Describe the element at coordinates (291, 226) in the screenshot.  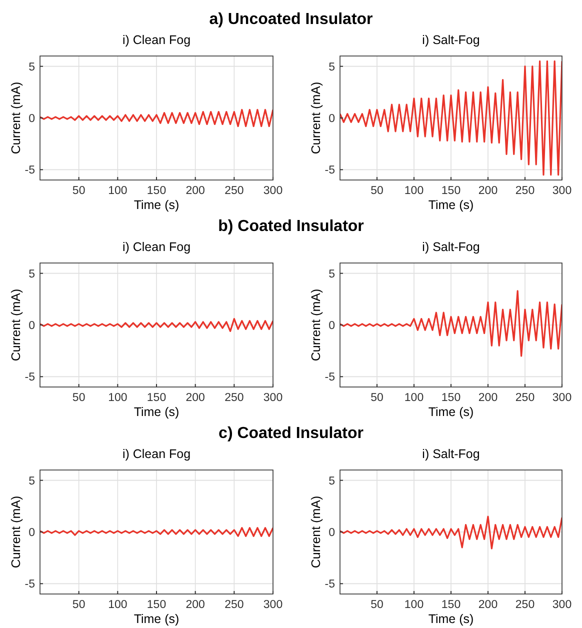
I see `chart-title: b) Coated Insulator` at that location.